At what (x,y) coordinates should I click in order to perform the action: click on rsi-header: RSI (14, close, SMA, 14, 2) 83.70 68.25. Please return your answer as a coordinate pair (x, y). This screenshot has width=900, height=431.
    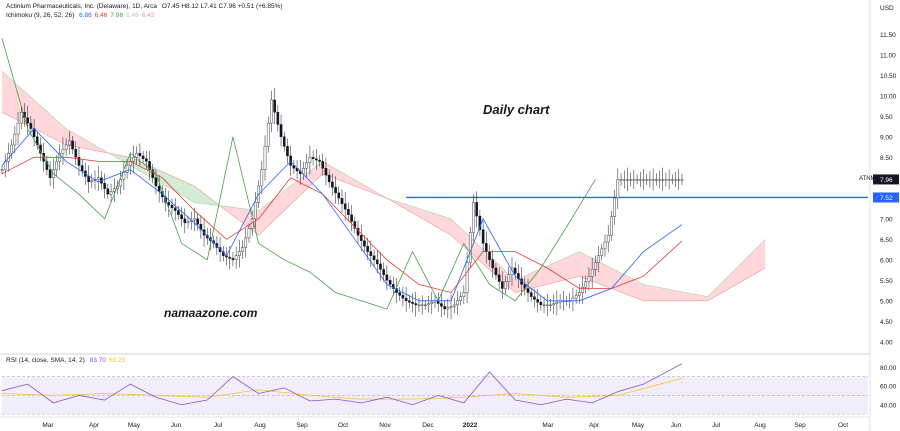
    Looking at the image, I should click on (68, 360).